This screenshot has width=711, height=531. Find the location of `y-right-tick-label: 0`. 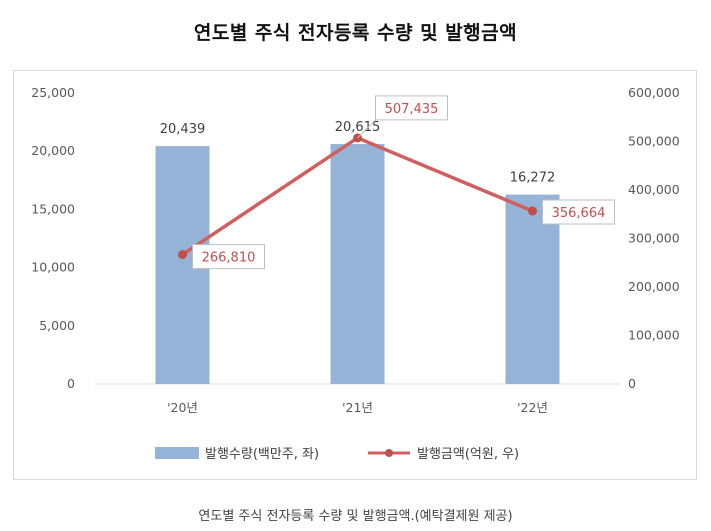

y-right-tick-label: 0 is located at coordinates (632, 383).